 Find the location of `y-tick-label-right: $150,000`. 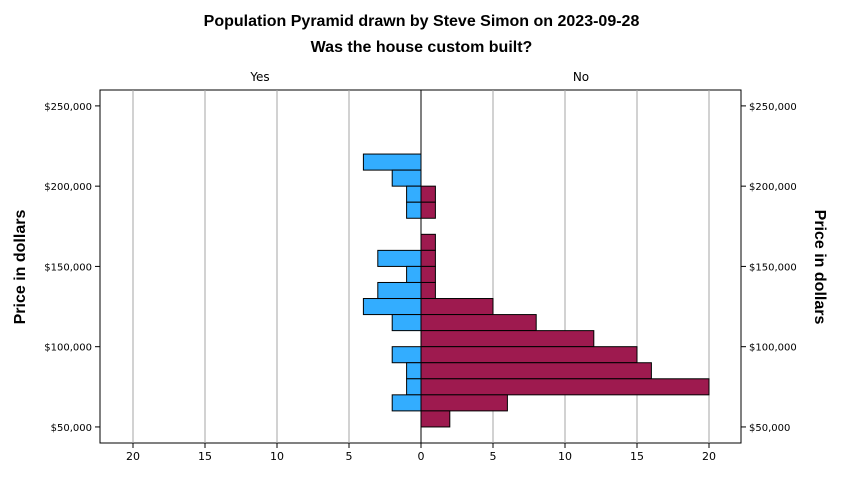

y-tick-label-right: $150,000 is located at coordinates (773, 267).